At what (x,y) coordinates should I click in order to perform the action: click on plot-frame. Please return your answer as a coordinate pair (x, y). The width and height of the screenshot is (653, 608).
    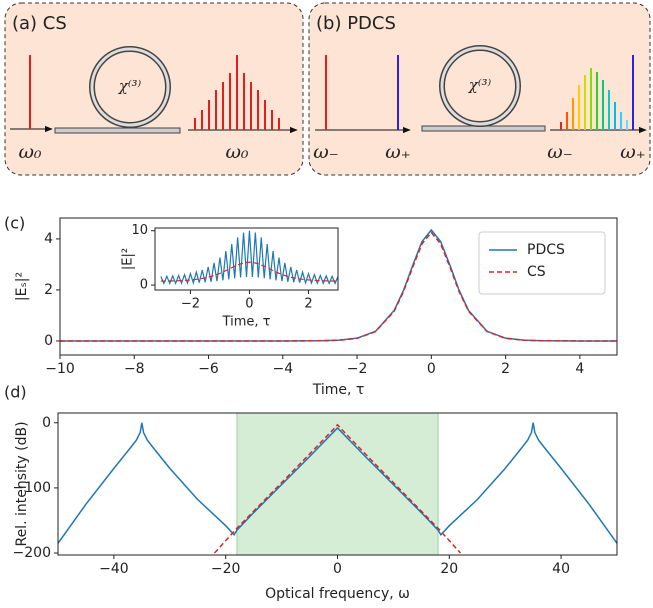
    Looking at the image, I should click on (246, 259).